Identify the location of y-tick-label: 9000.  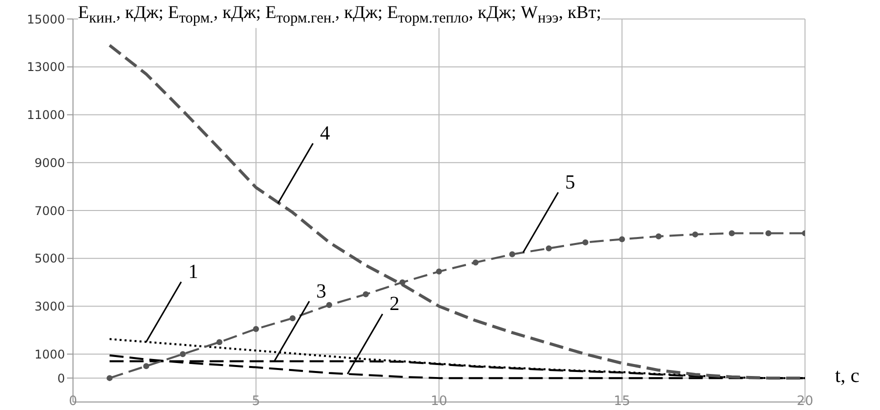
(49, 163).